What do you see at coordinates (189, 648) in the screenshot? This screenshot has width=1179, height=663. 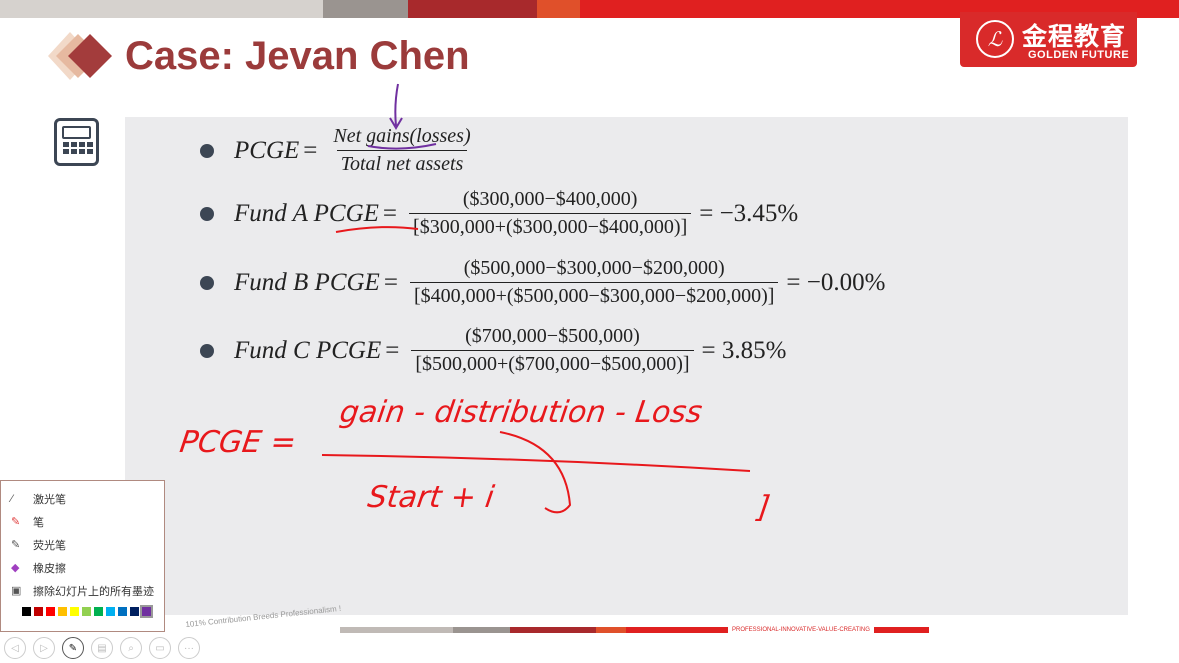 I see `more-options-button: ···` at bounding box center [189, 648].